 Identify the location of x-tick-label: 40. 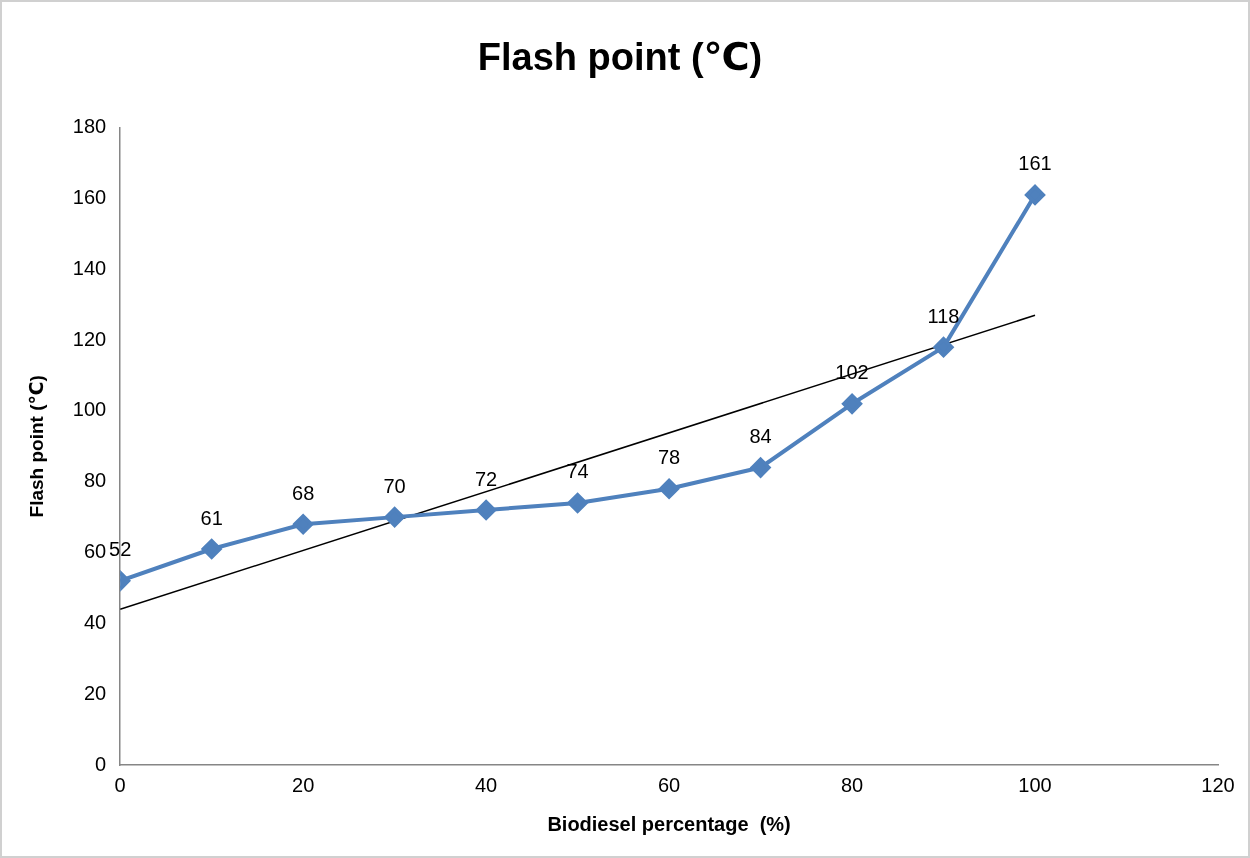
(486, 784).